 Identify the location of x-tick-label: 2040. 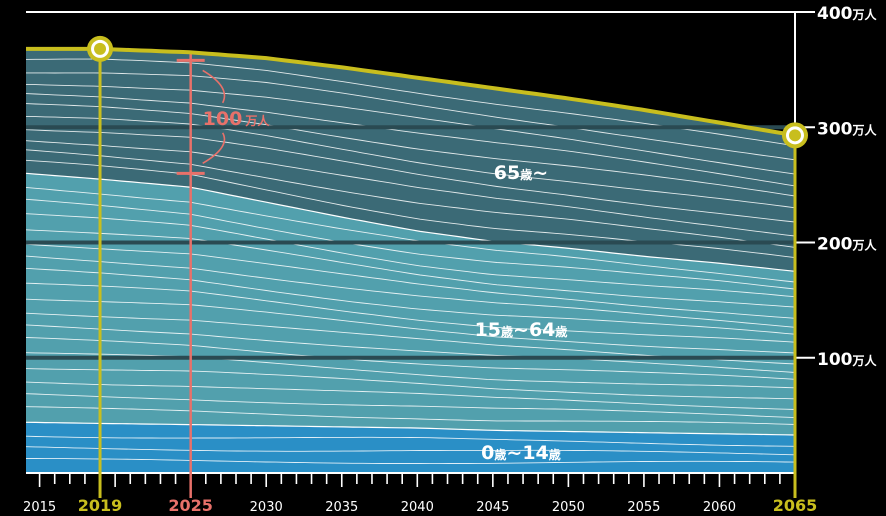
(417, 507).